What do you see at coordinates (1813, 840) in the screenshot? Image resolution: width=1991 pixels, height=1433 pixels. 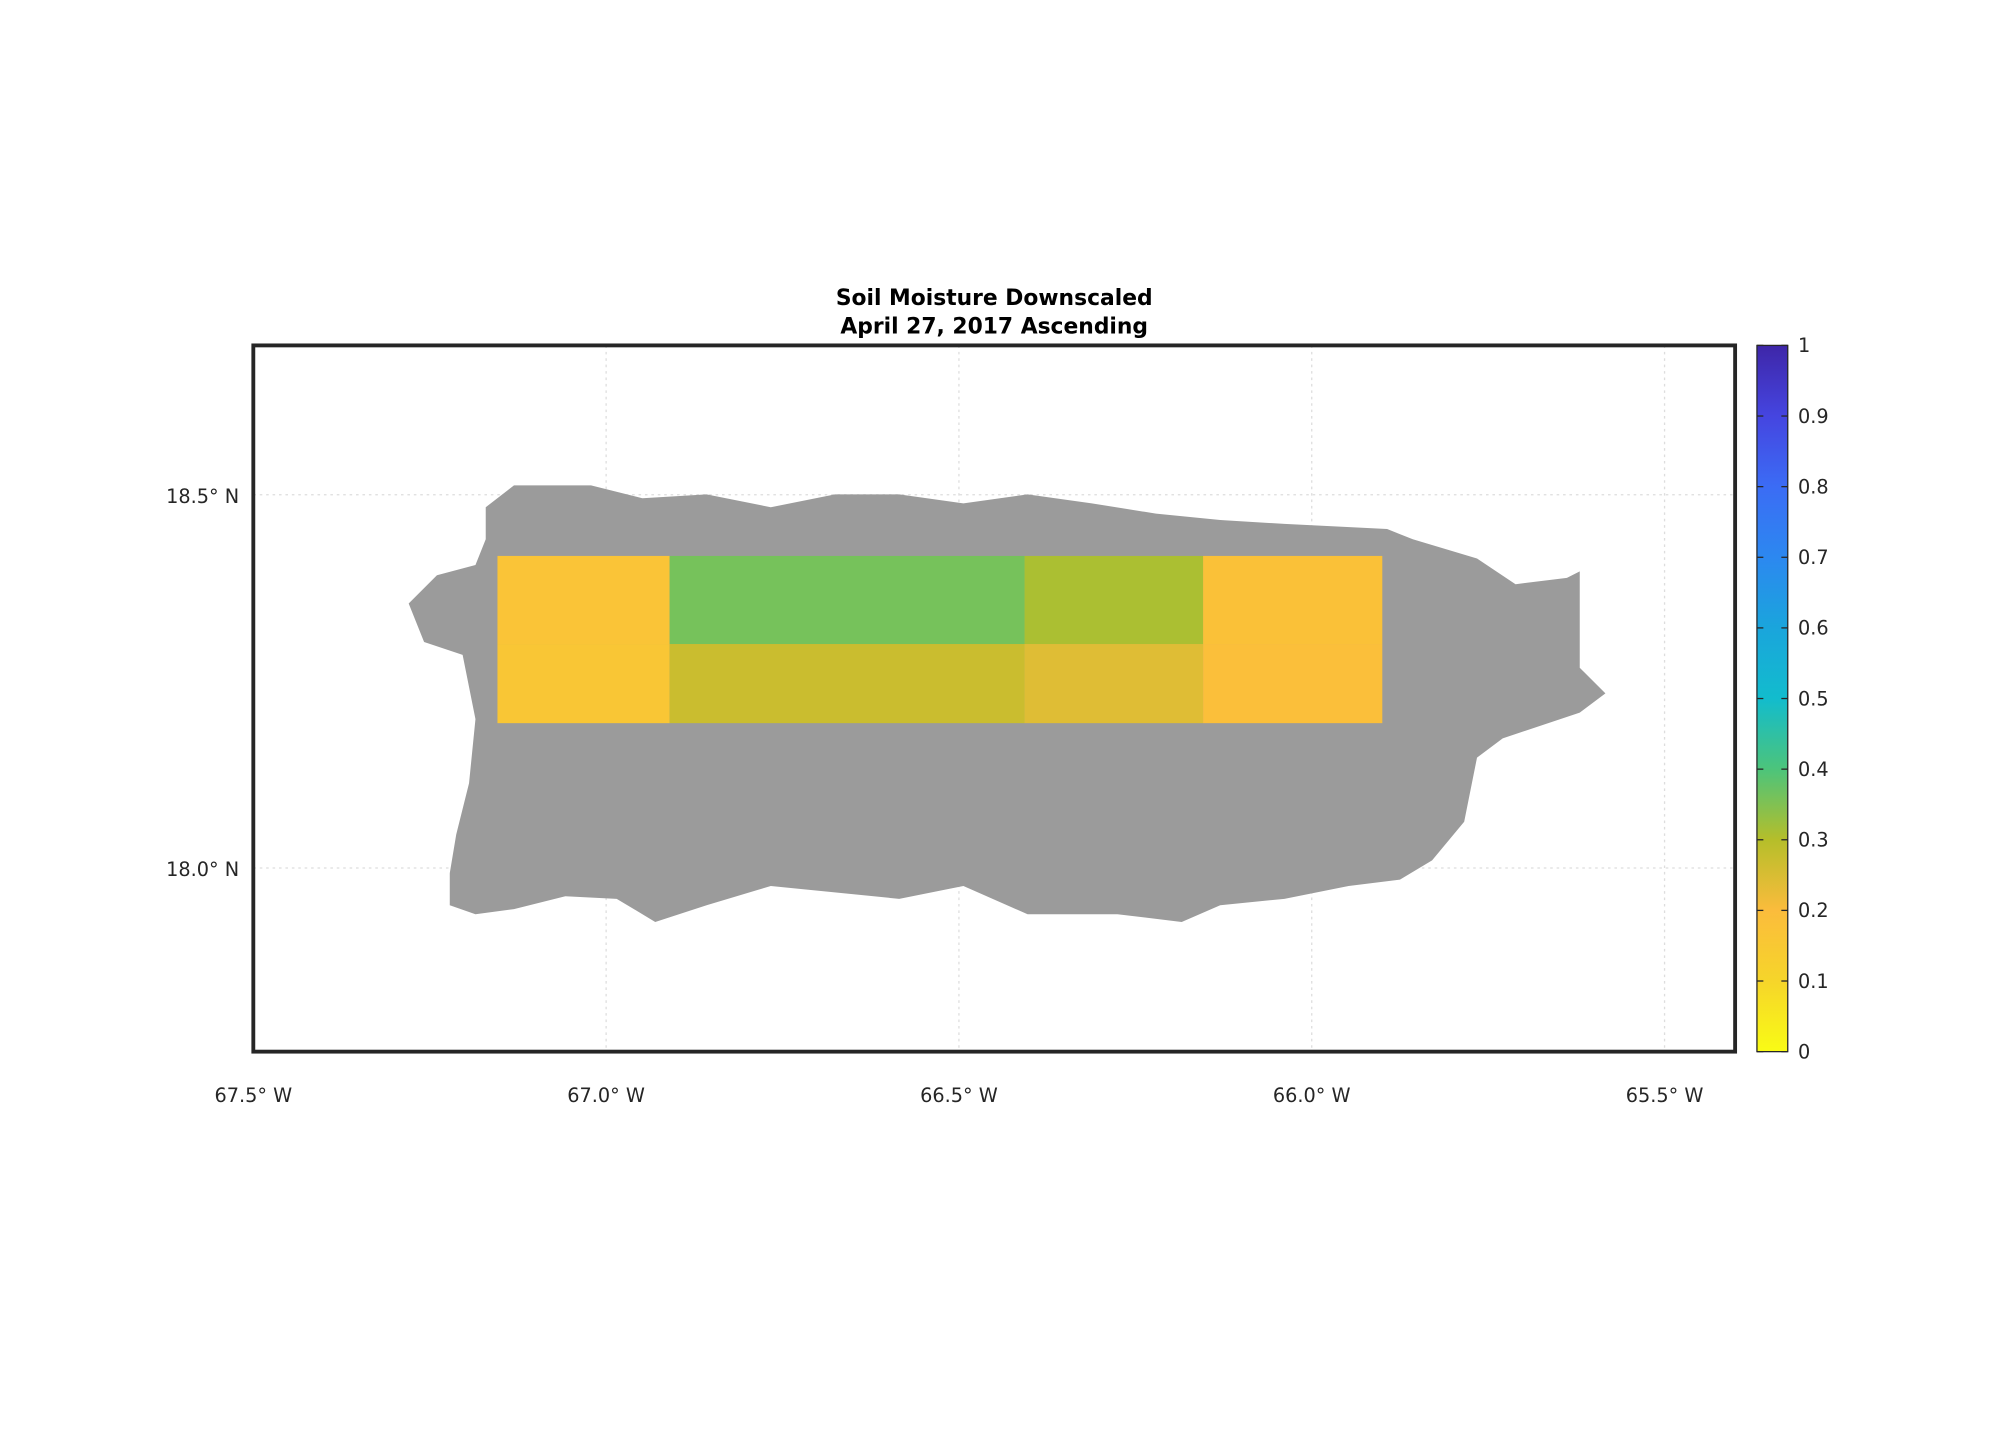 I see `colorbar-tick-label: 0.3` at bounding box center [1813, 840].